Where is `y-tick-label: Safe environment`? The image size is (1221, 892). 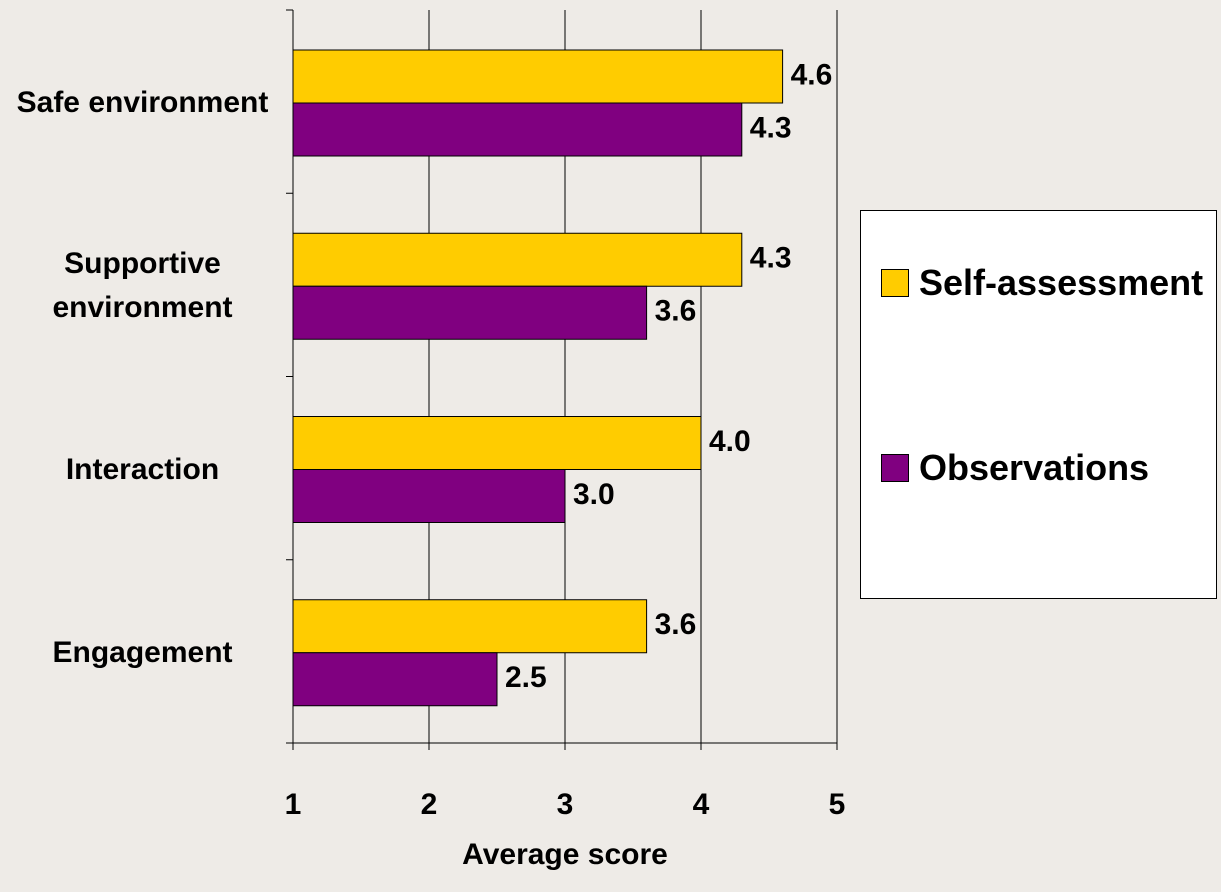 y-tick-label: Safe environment is located at coordinates (142, 102).